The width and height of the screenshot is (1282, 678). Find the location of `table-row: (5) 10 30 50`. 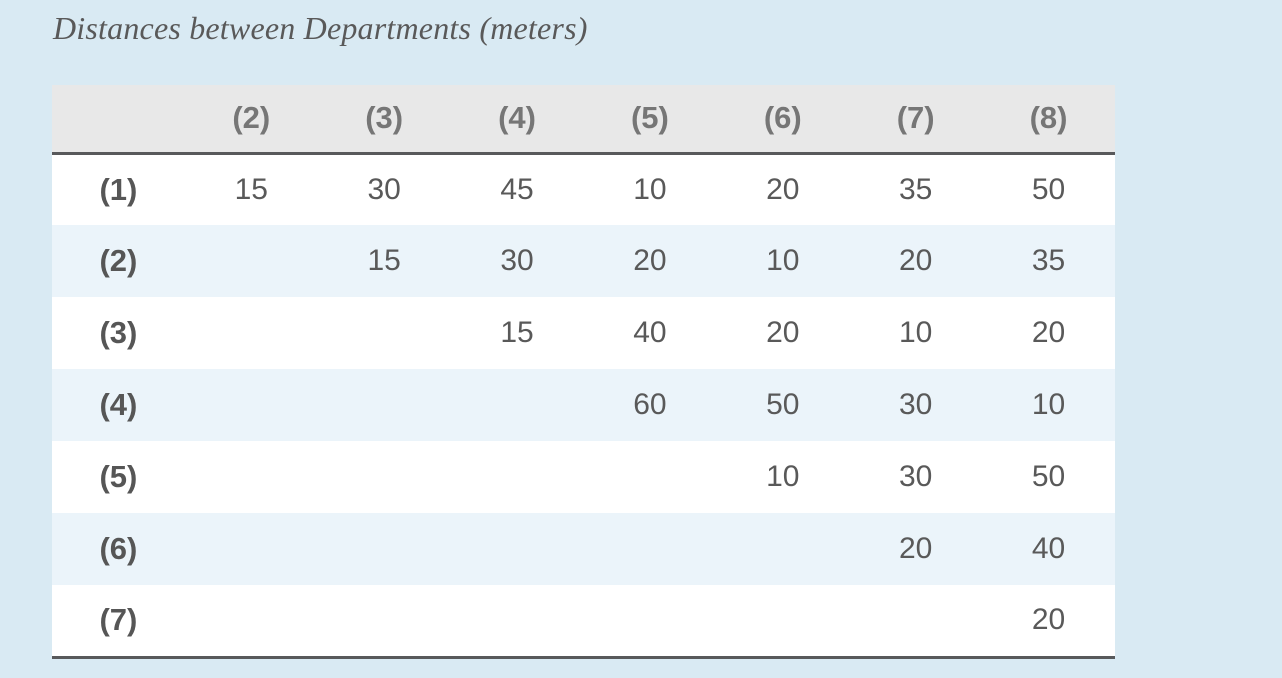

table-row: (5) 10 30 50 is located at coordinates (583, 477).